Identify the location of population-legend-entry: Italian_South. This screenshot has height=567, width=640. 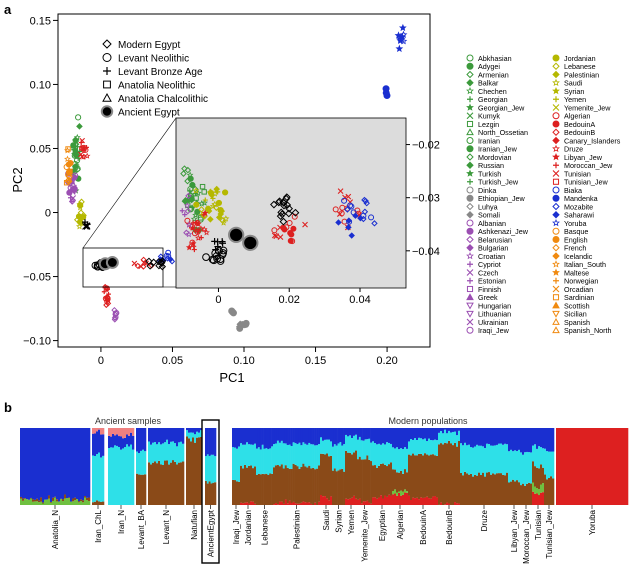
(579, 264).